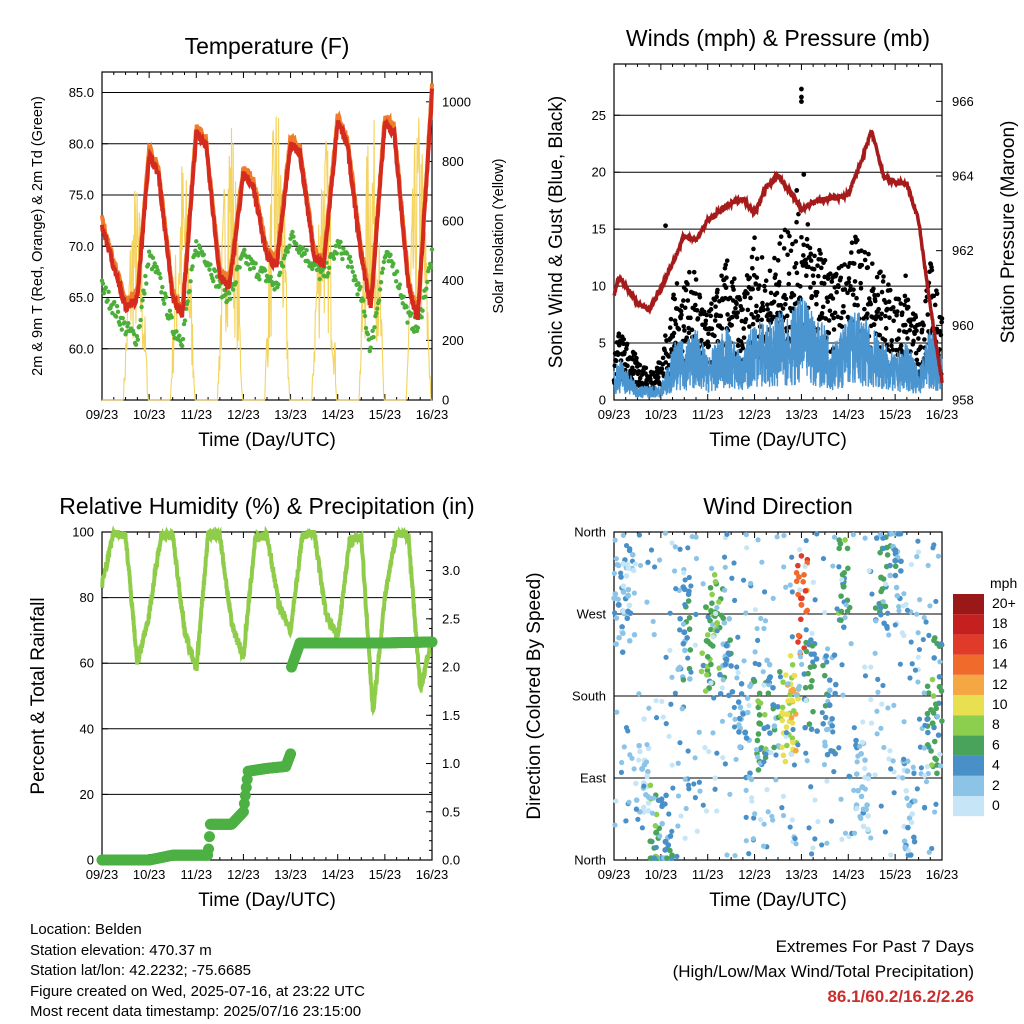 The image size is (1024, 1024). I want to click on x-tick-label: 09/23, so click(614, 414).